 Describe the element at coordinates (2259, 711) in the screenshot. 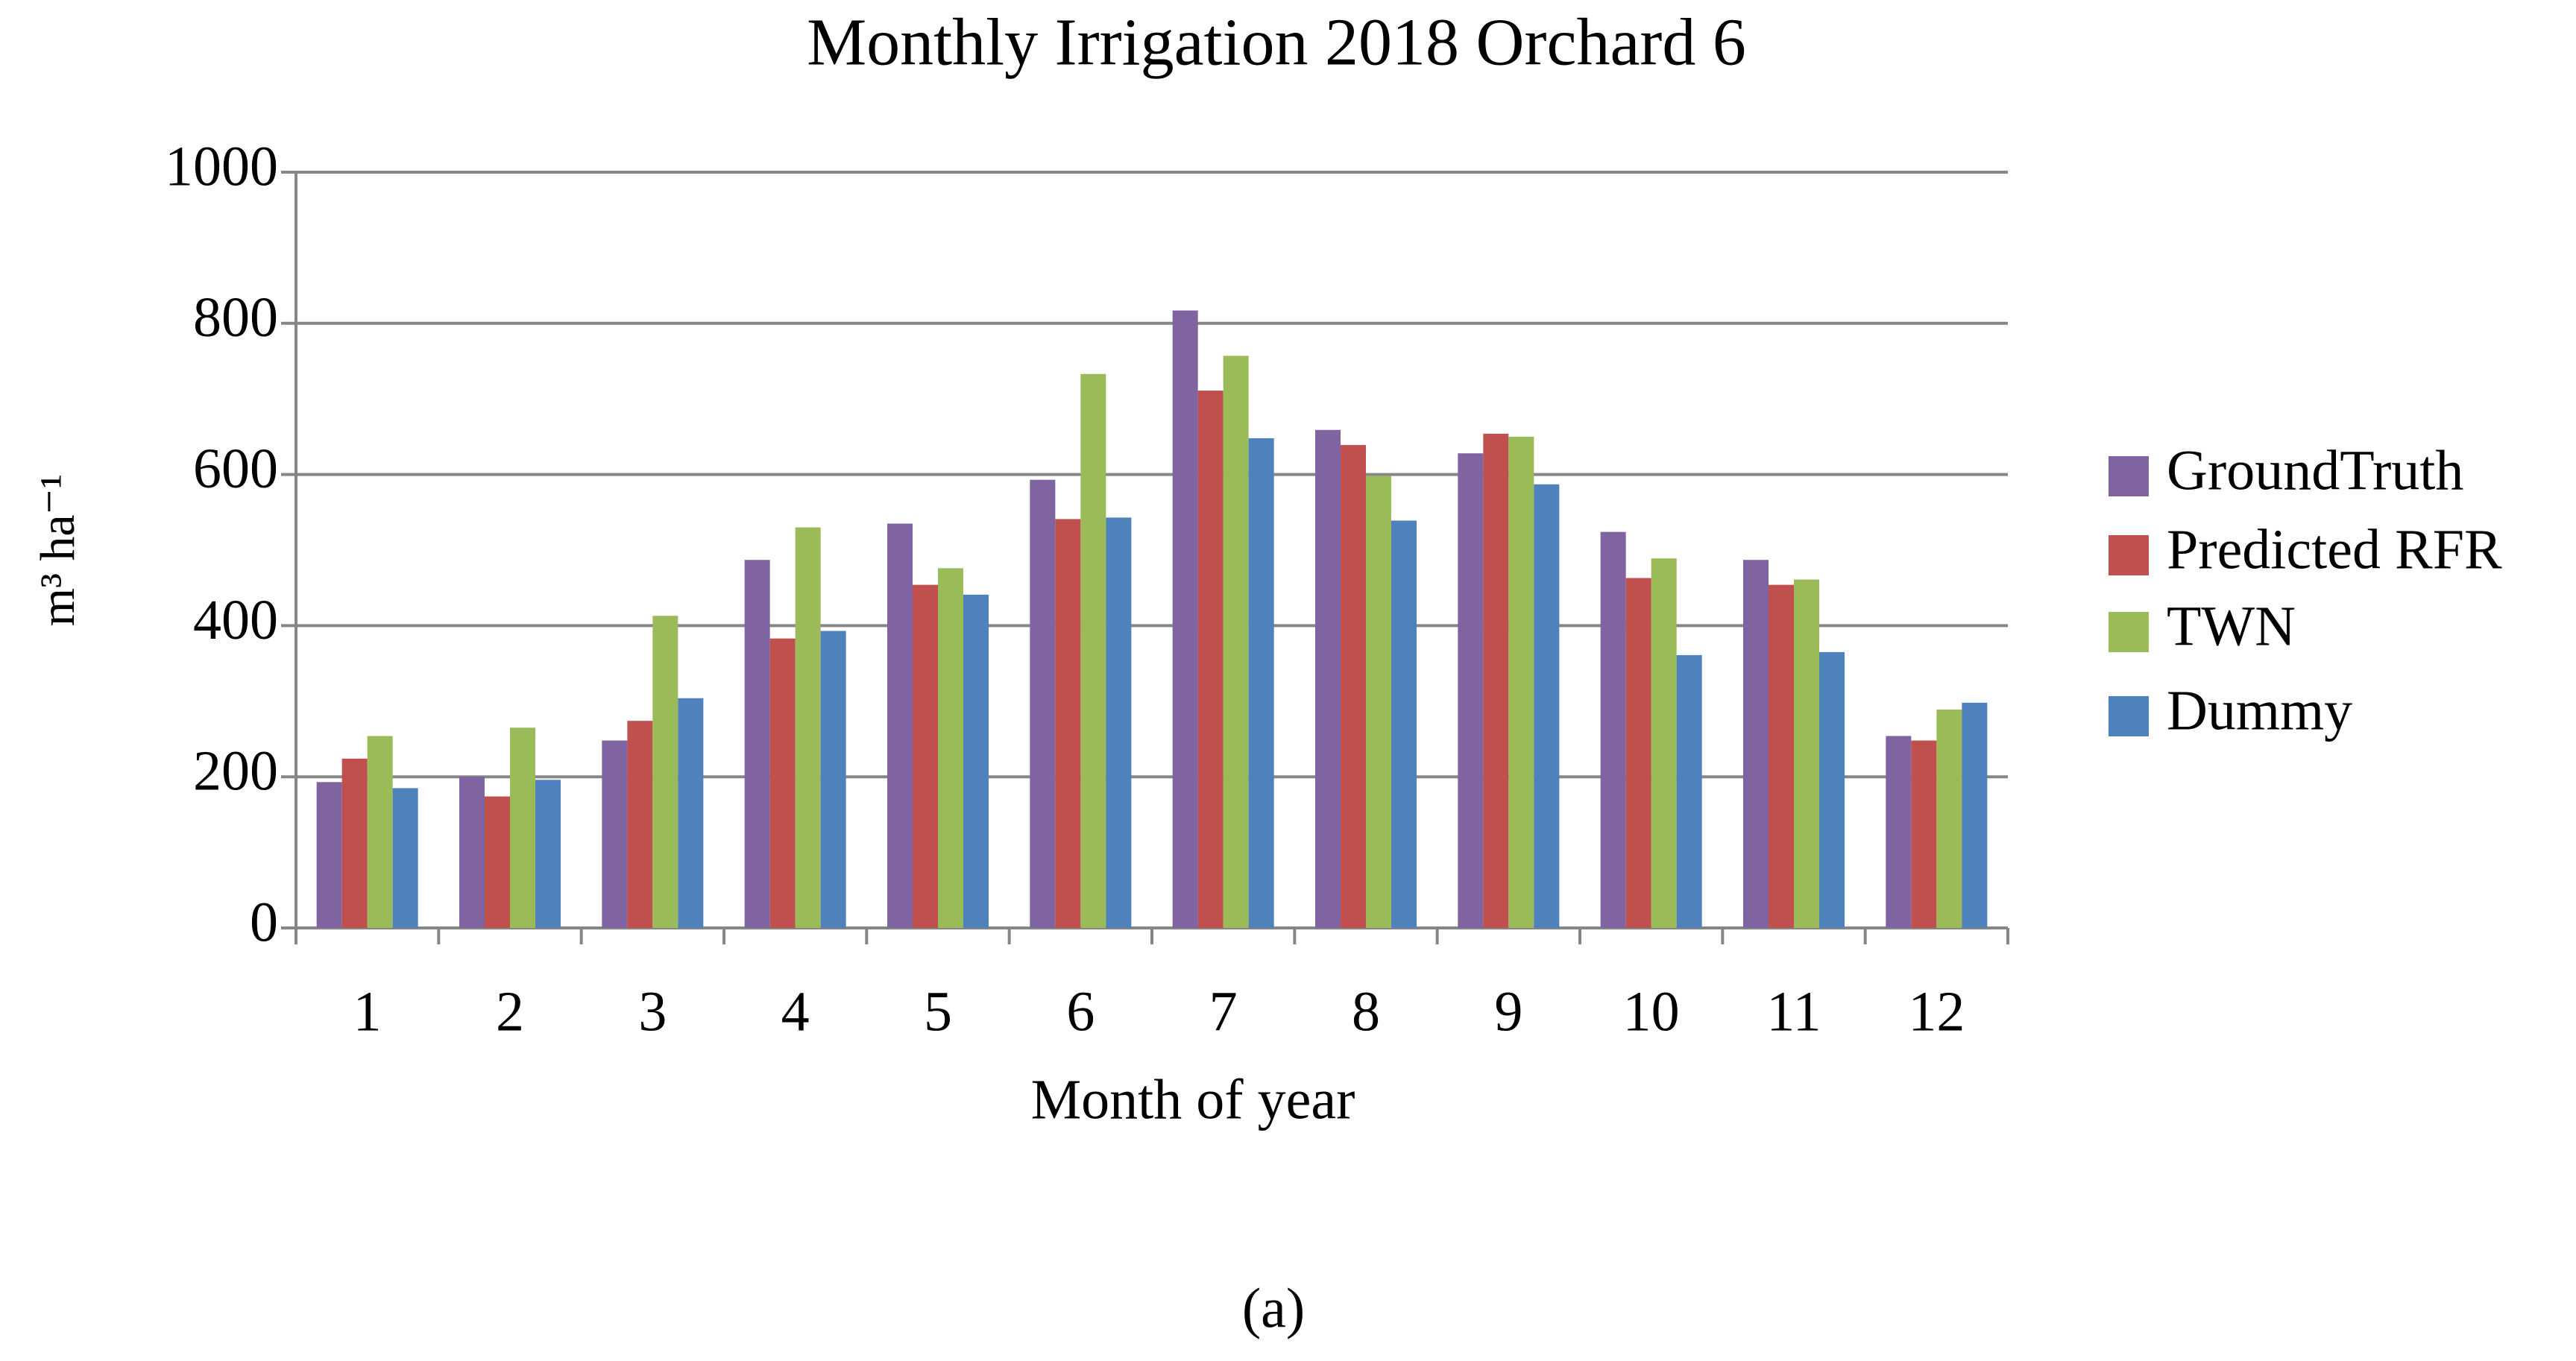

I see `legend-label: Dummy` at that location.